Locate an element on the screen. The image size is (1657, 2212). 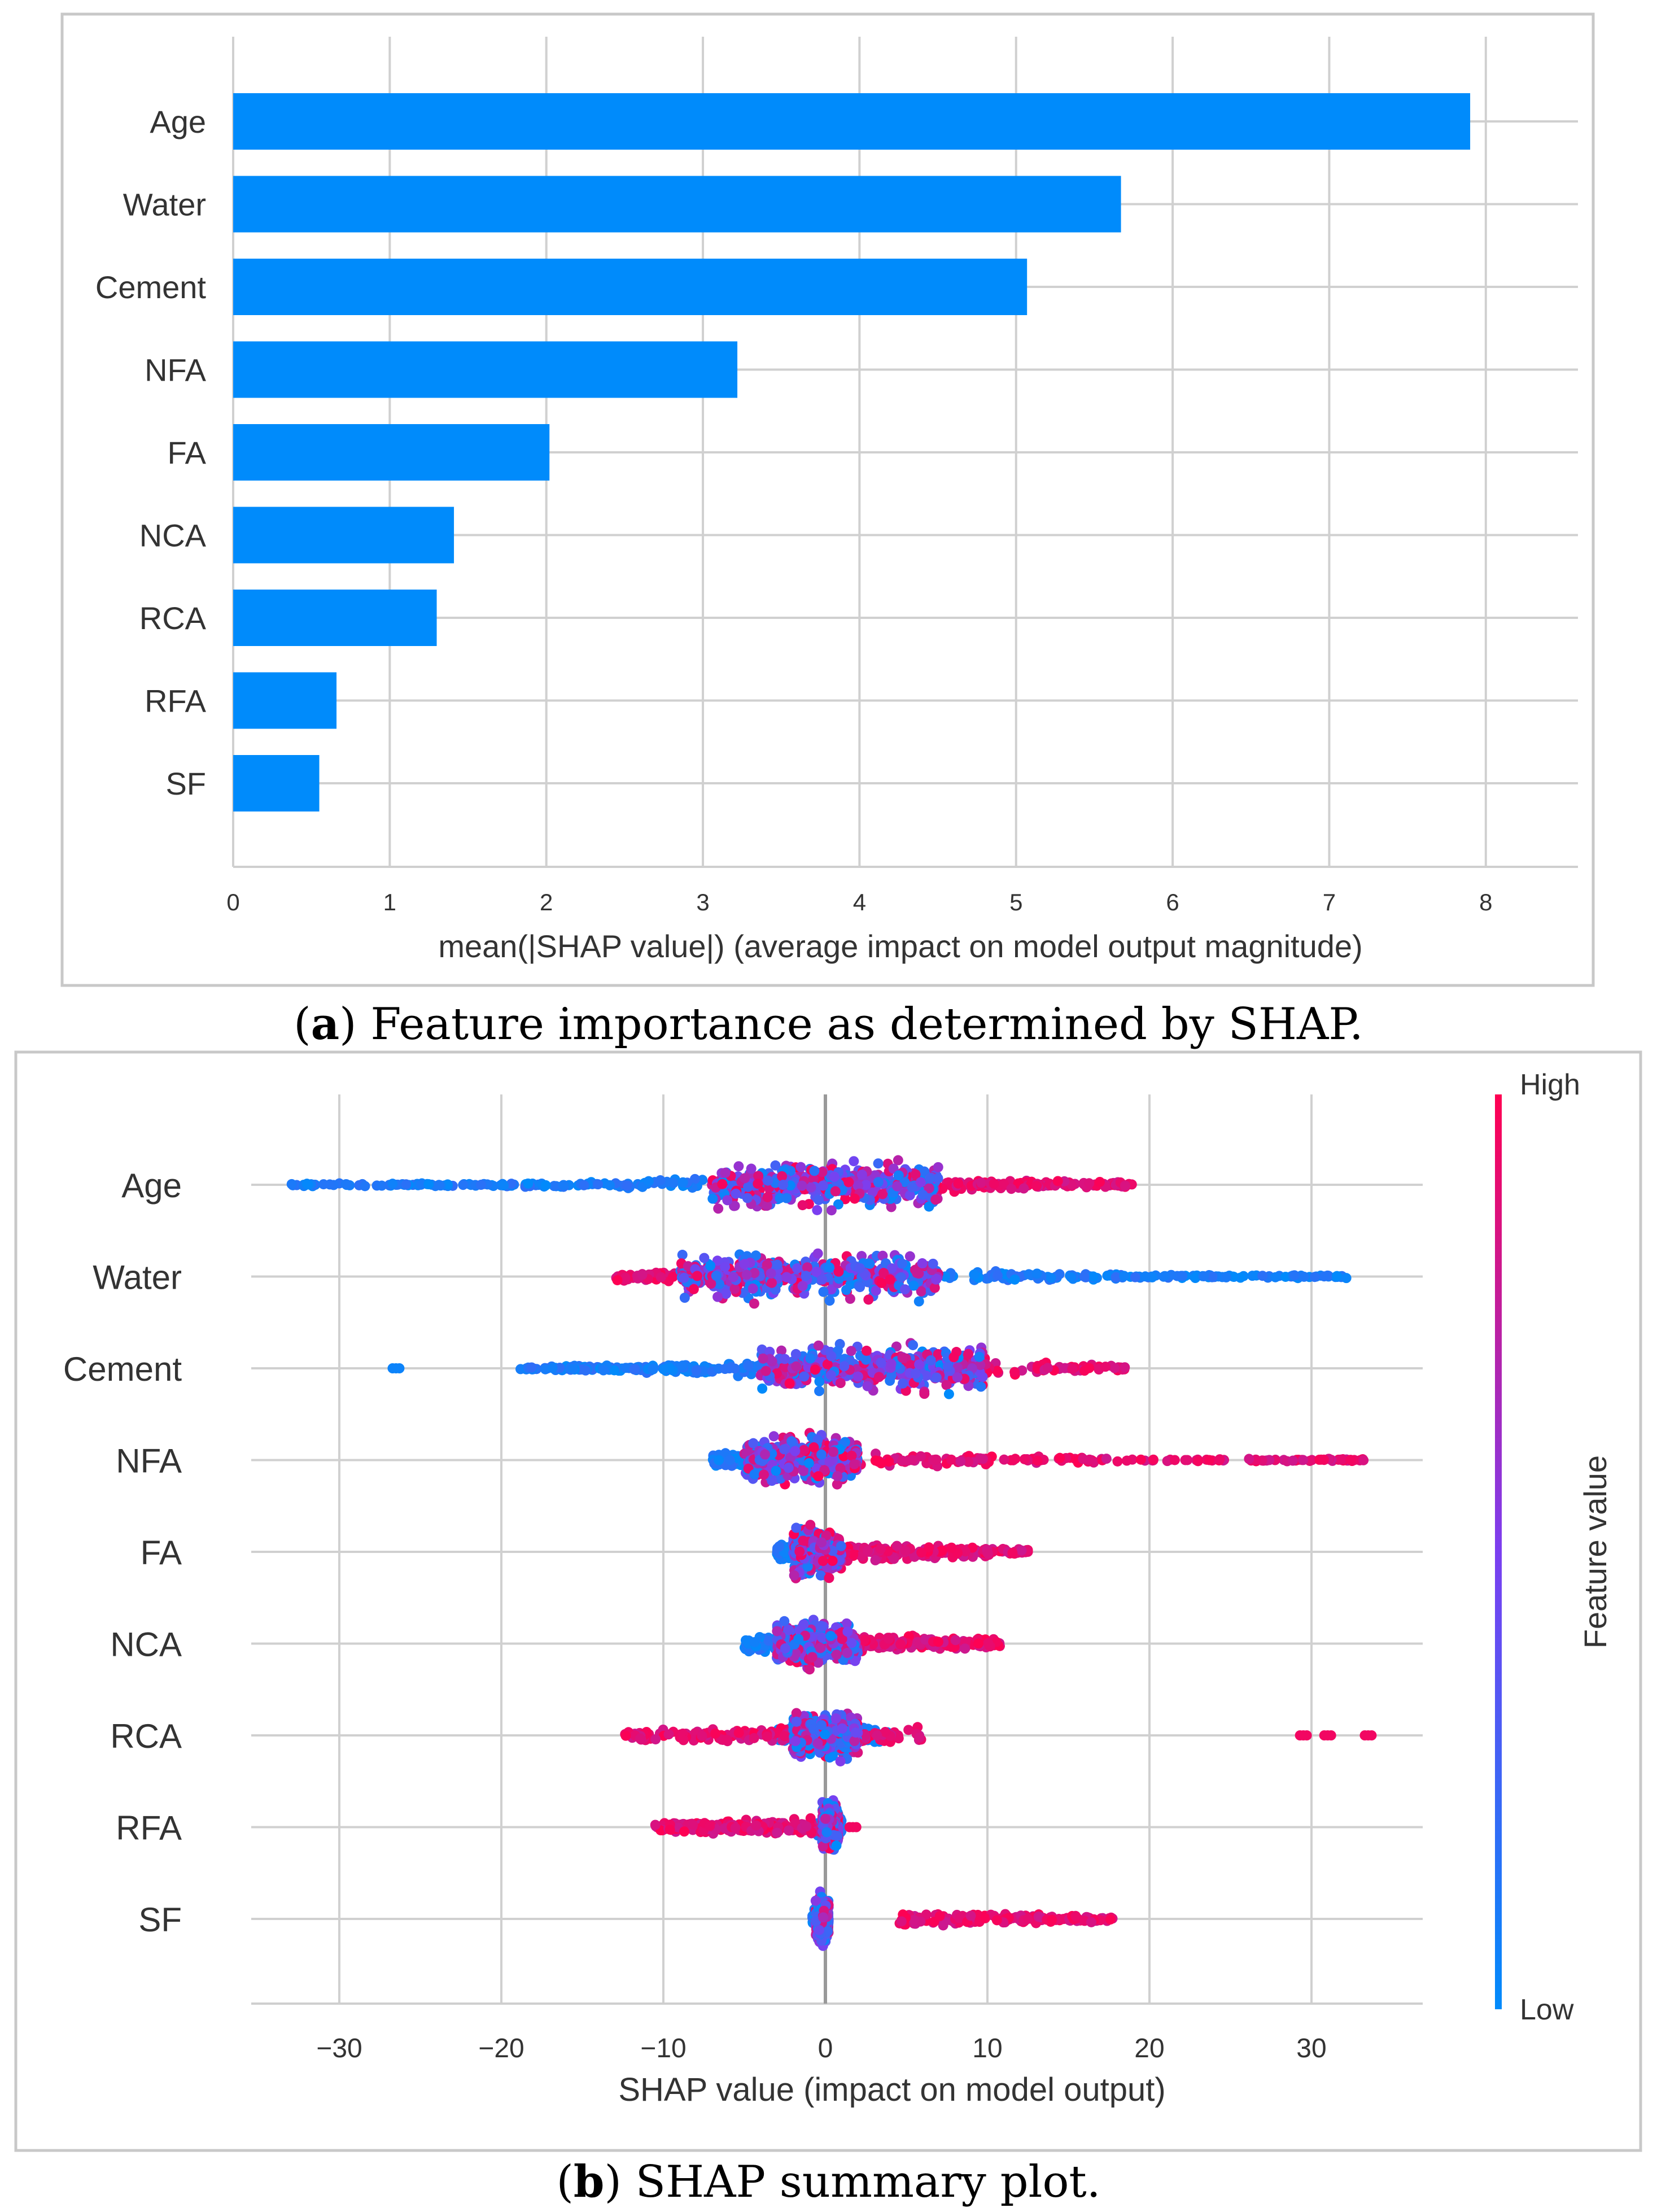
x-tick-label: 7 is located at coordinates (1329, 902).